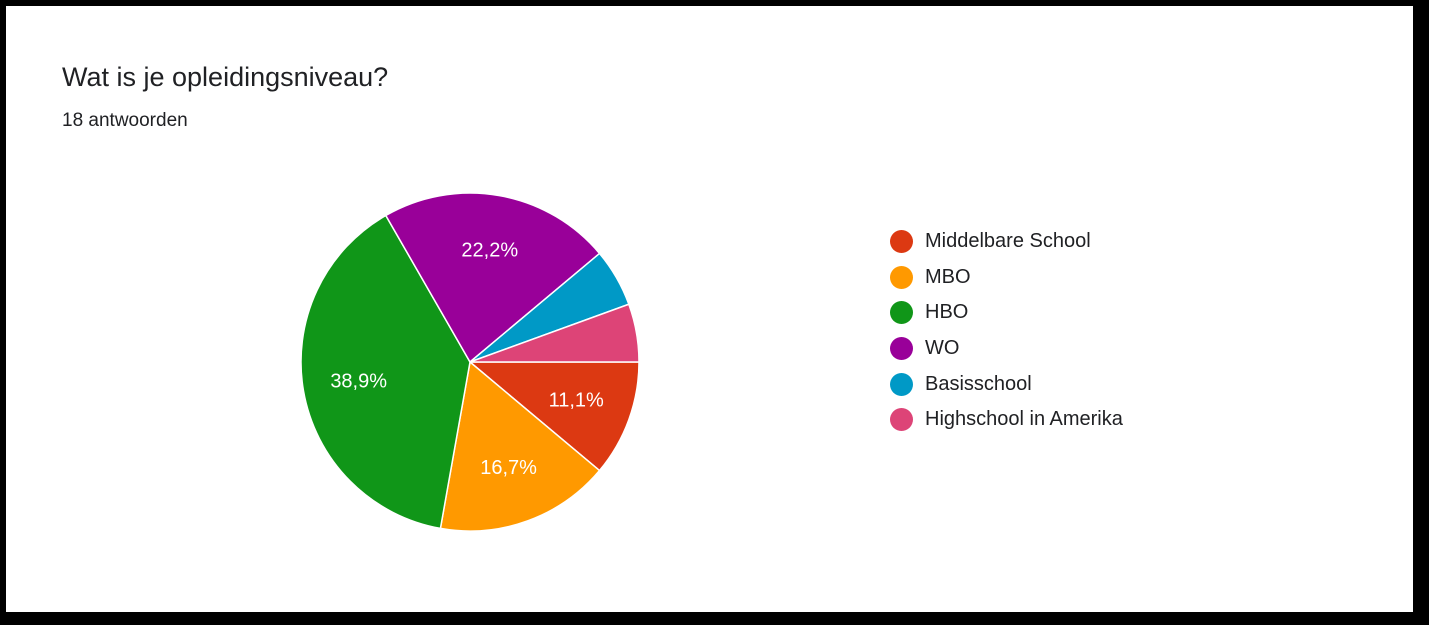 The image size is (1429, 625). What do you see at coordinates (508, 468) in the screenshot?
I see `slice-label-mbo: 16,7%` at bounding box center [508, 468].